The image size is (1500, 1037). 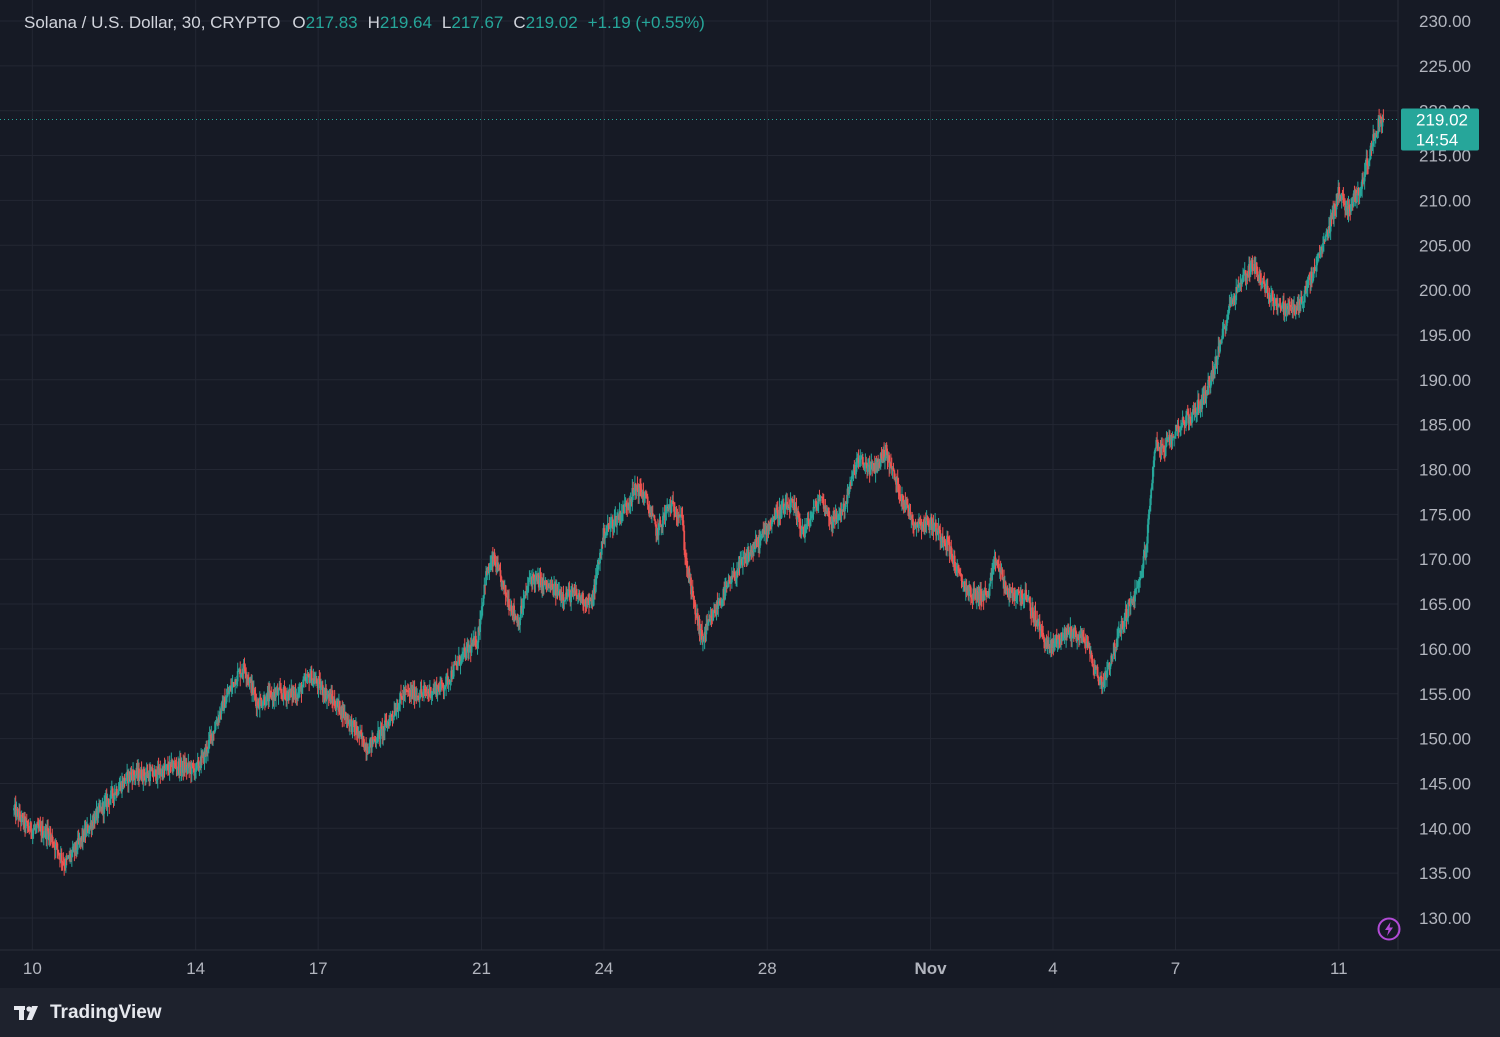 I want to click on brand: TradingView, so click(x=88, y=1013).